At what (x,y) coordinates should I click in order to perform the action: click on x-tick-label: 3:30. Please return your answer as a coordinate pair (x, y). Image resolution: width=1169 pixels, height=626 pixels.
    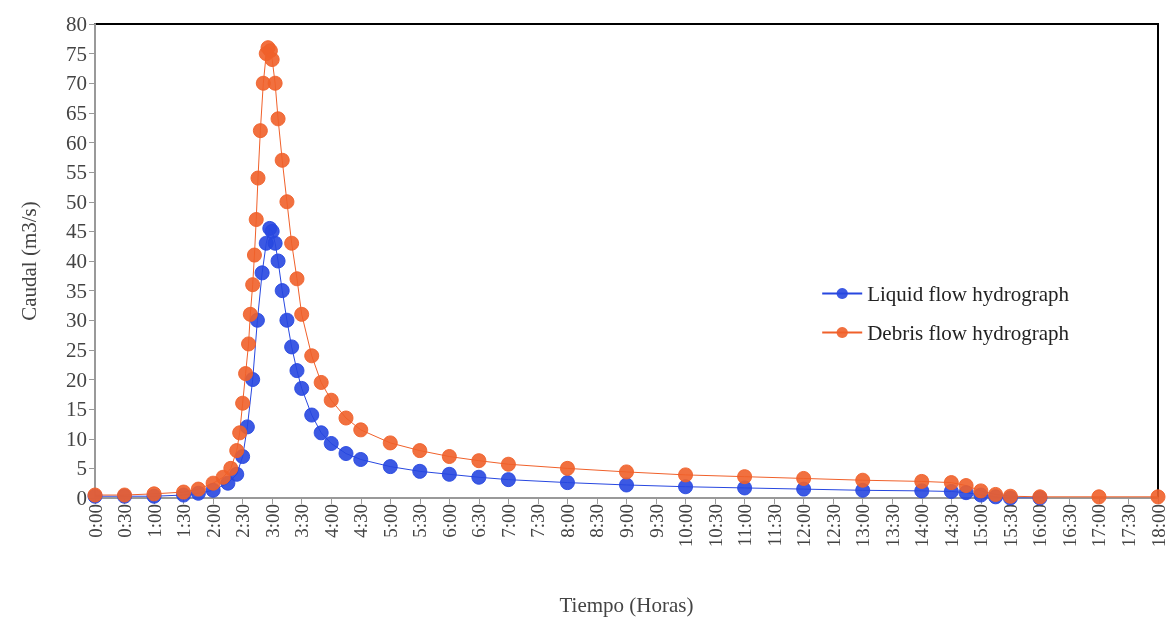
    Looking at the image, I should click on (302, 521).